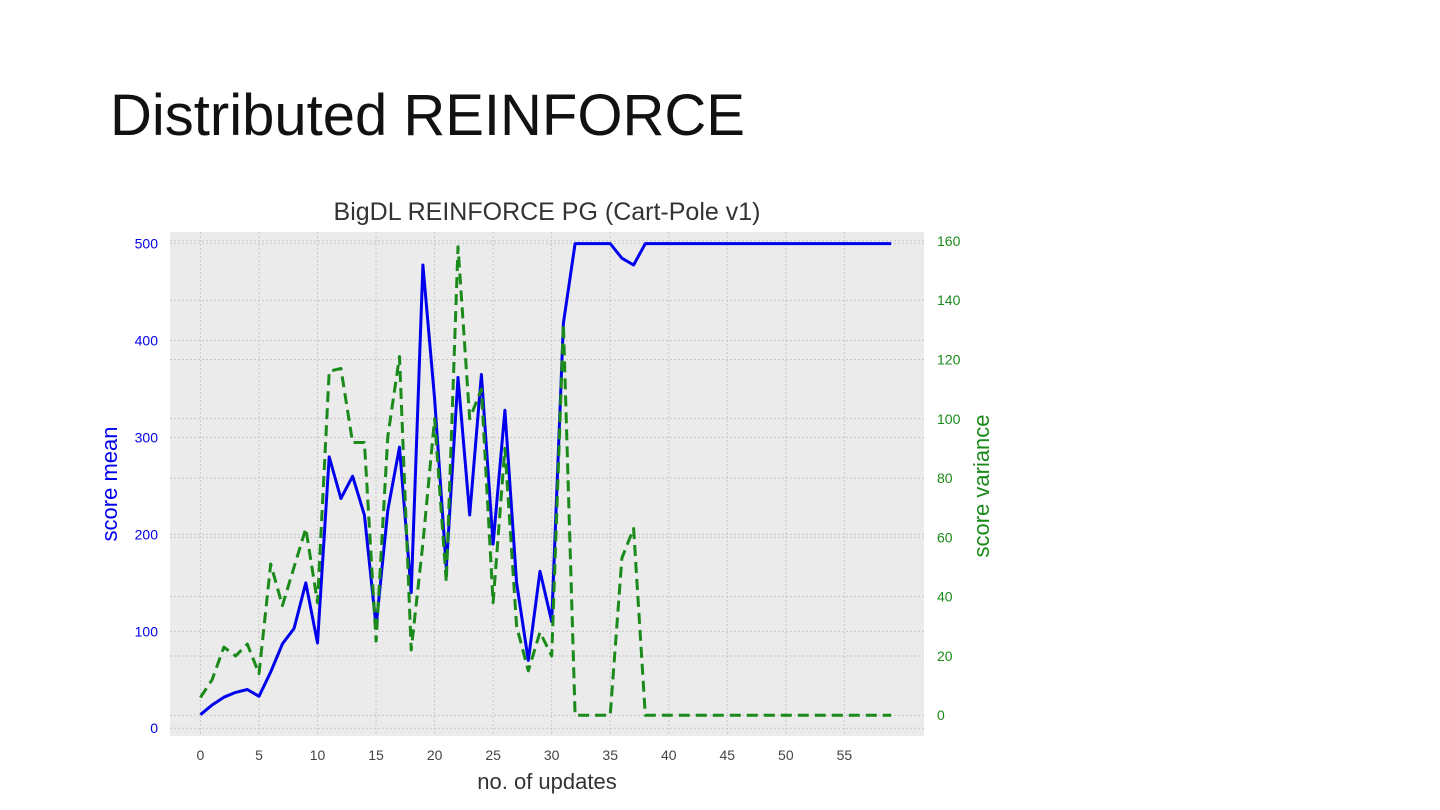 This screenshot has width=1440, height=810. What do you see at coordinates (147, 437) in the screenshot?
I see `y-tick-label: 300` at bounding box center [147, 437].